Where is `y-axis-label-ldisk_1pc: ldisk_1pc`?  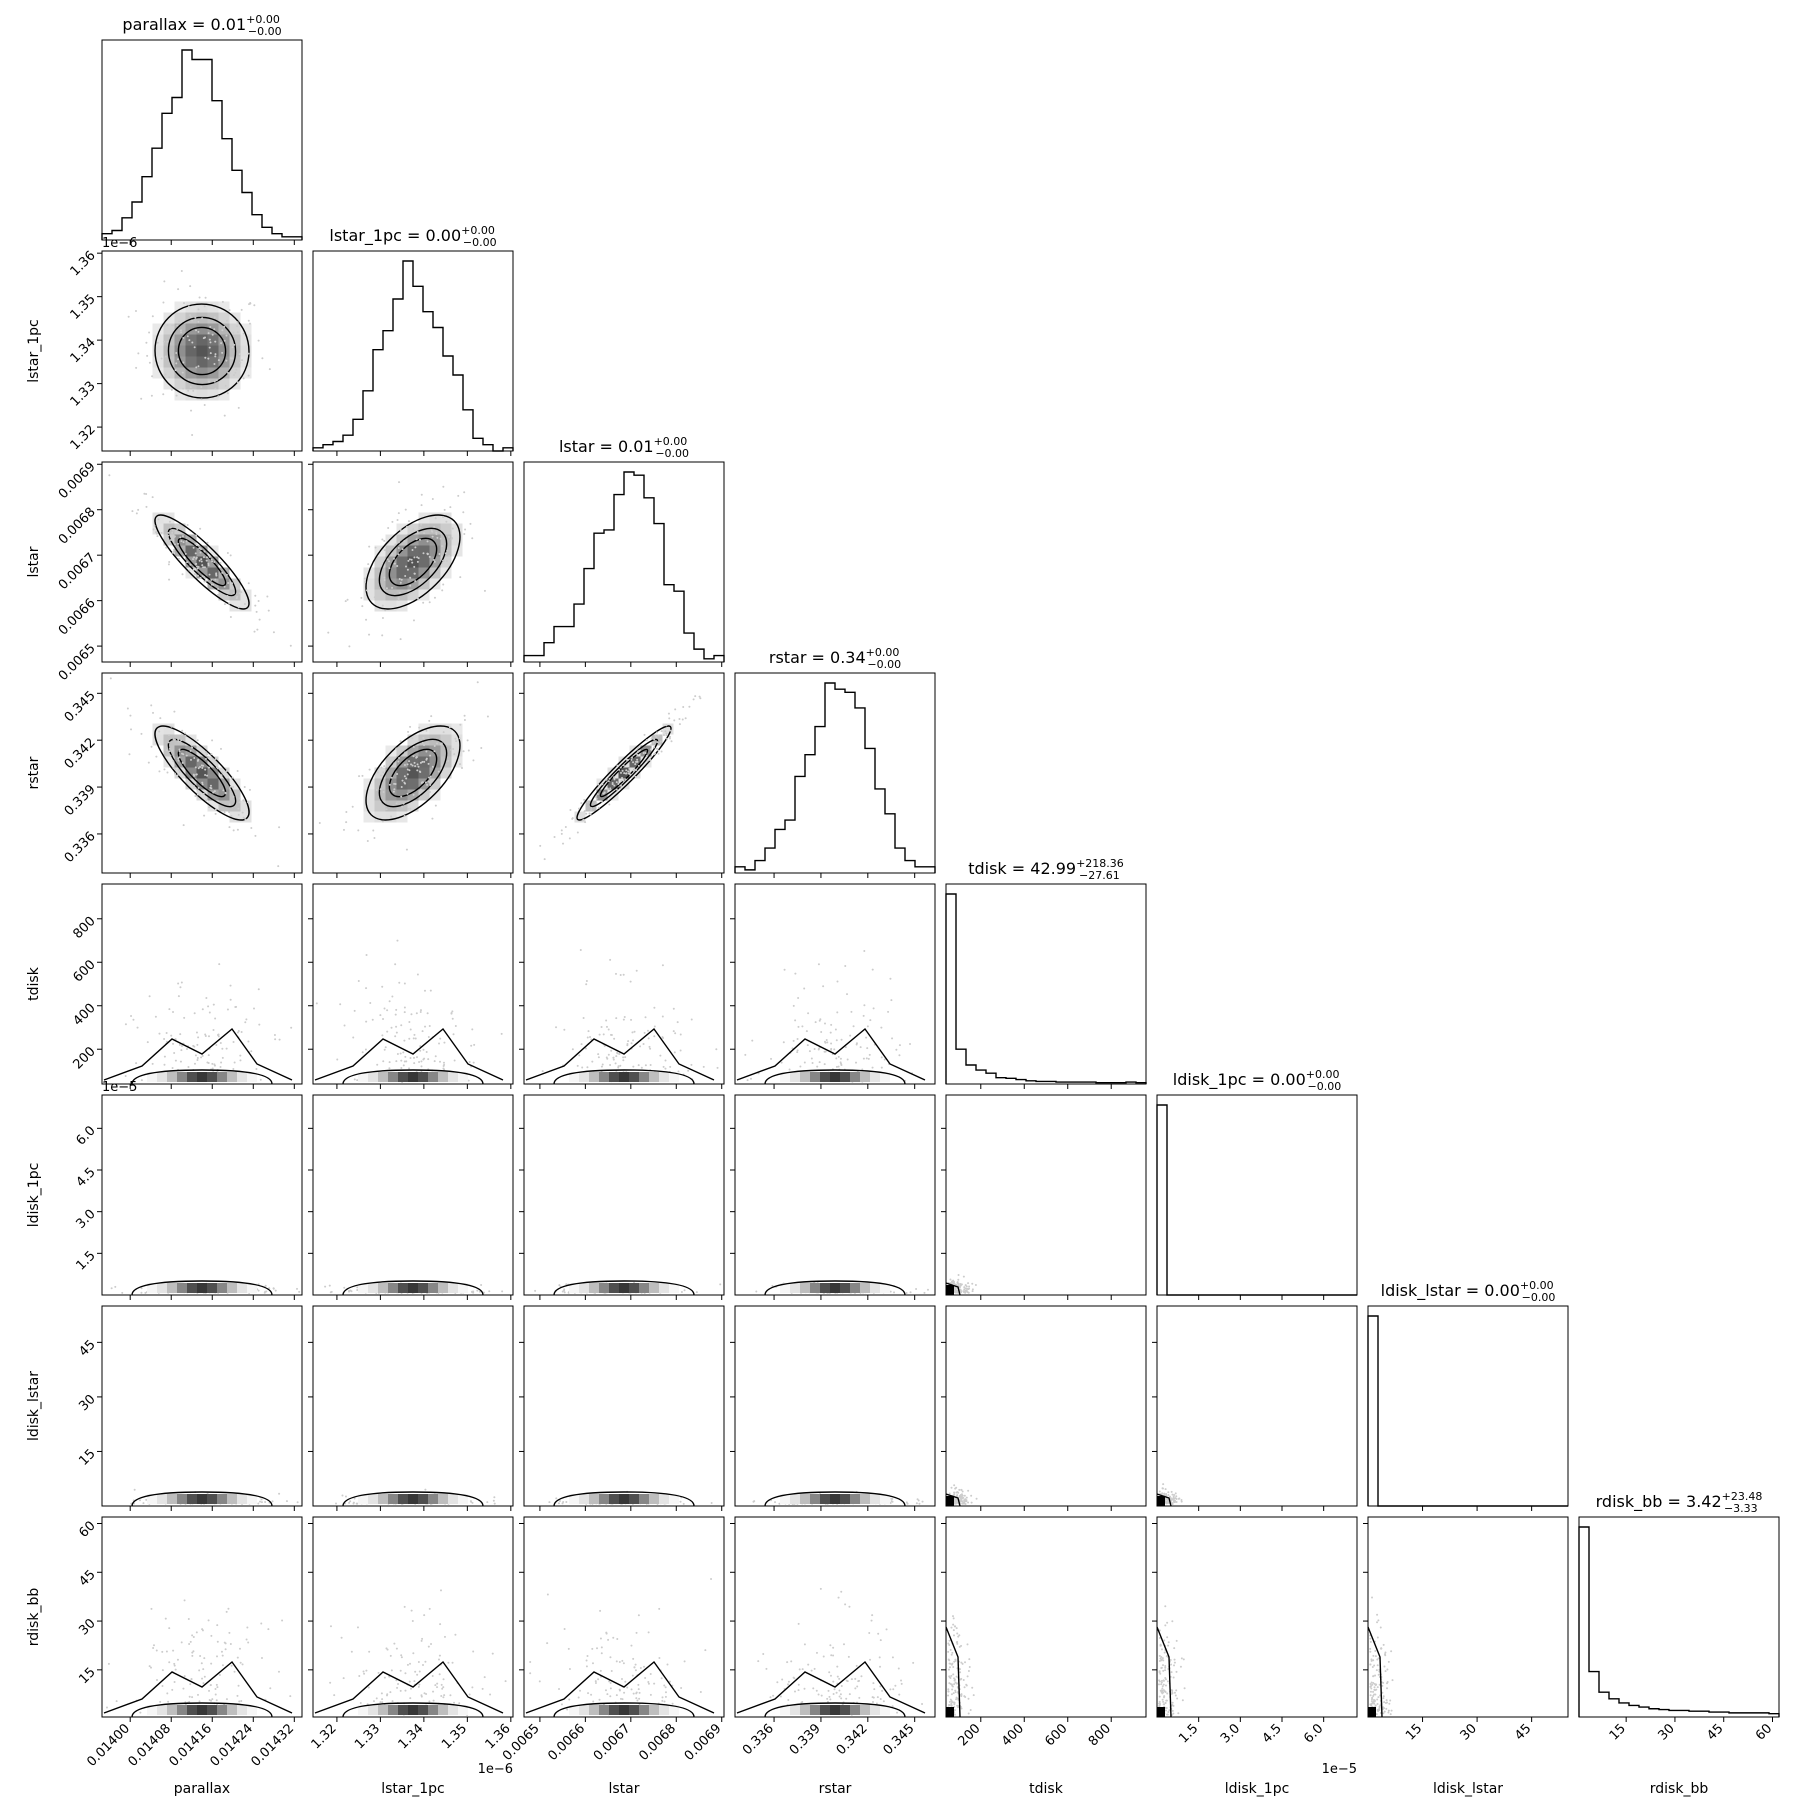 y-axis-label-ldisk_1pc: ldisk_1pc is located at coordinates (34, 1195).